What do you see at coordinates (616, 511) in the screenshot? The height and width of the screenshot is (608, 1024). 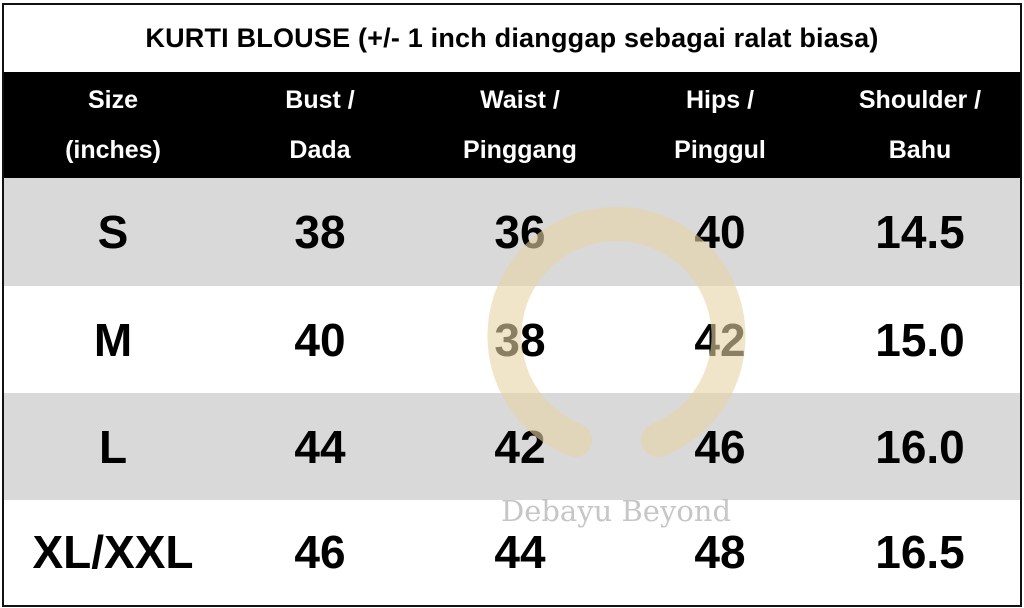 I see `watermark-text: Debayu Beyond` at bounding box center [616, 511].